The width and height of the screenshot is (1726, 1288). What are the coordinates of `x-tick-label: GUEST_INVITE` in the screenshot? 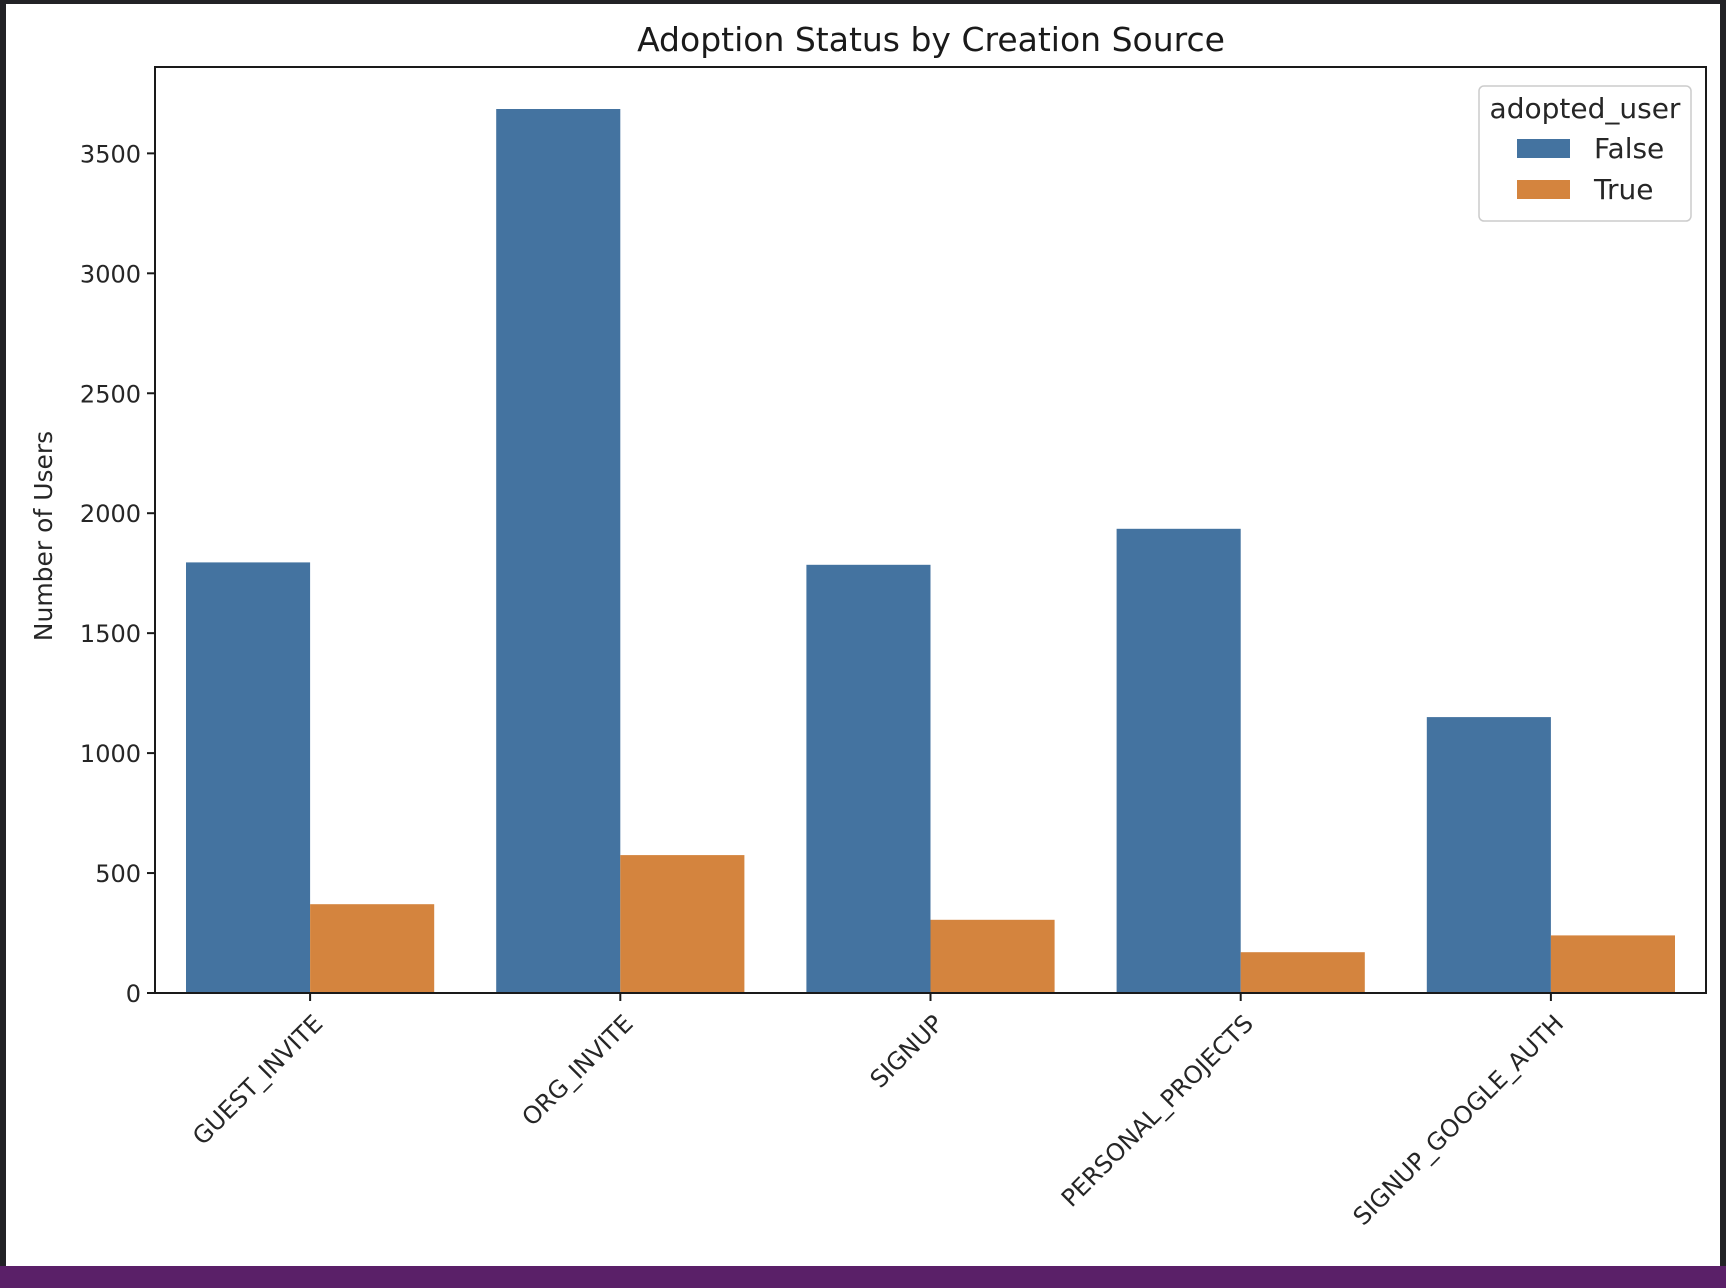 It's located at (257, 1079).